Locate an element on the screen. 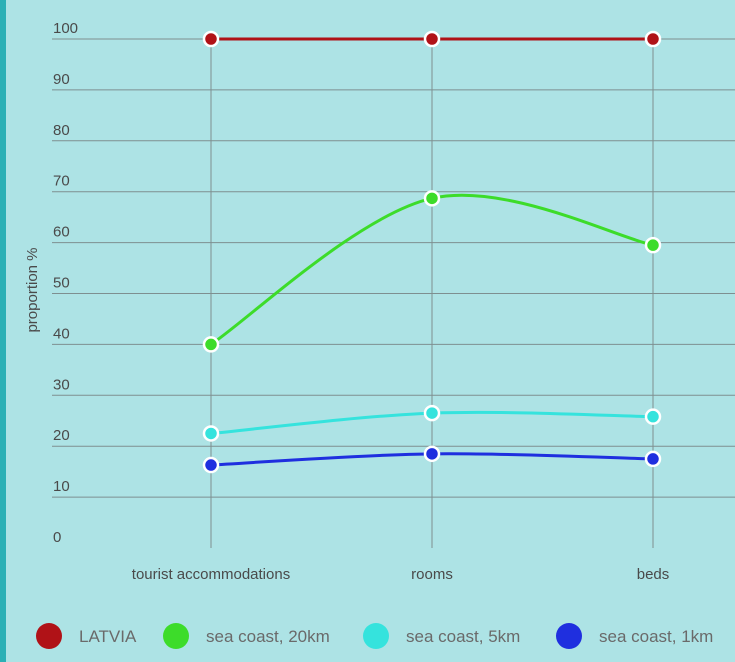 The height and width of the screenshot is (662, 735). legend-label: sea coast, 20km is located at coordinates (268, 636).